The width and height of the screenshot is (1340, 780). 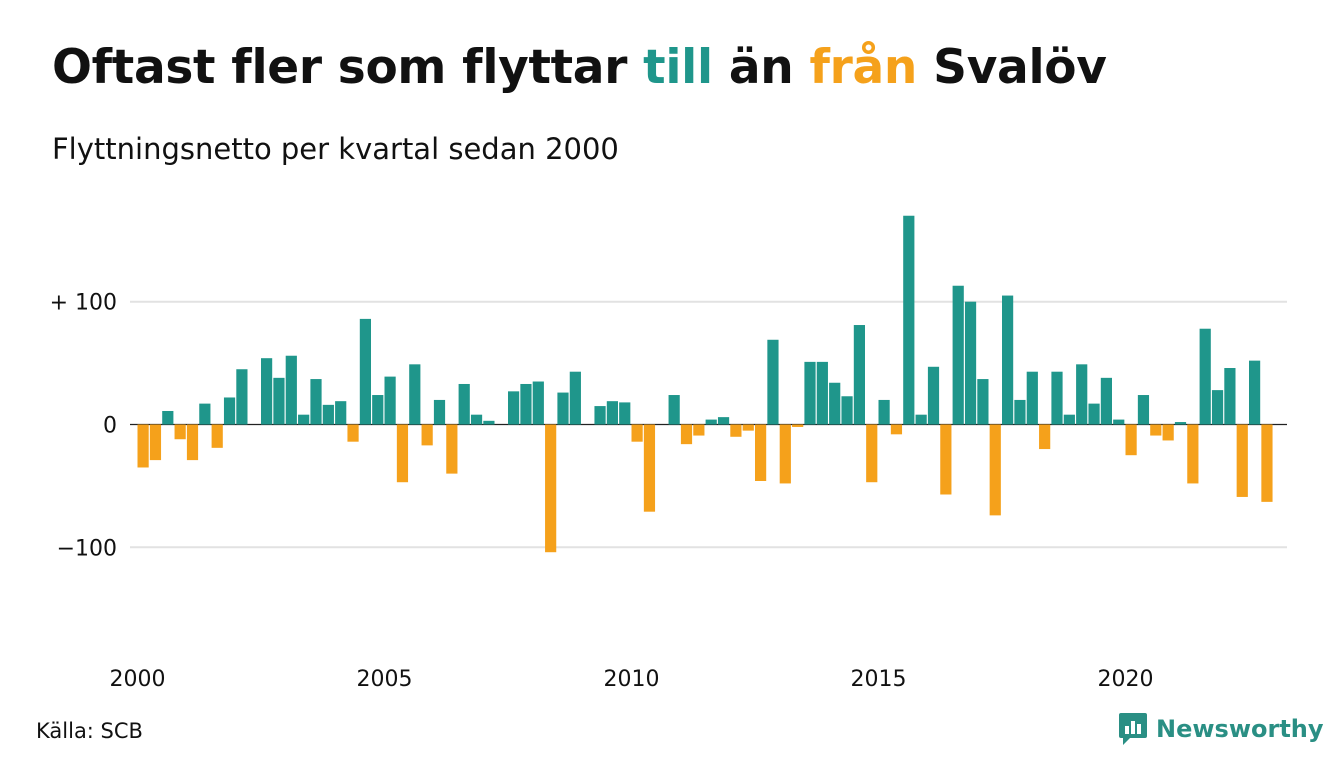 I want to click on y-tick-label: + 100, so click(x=83, y=303).